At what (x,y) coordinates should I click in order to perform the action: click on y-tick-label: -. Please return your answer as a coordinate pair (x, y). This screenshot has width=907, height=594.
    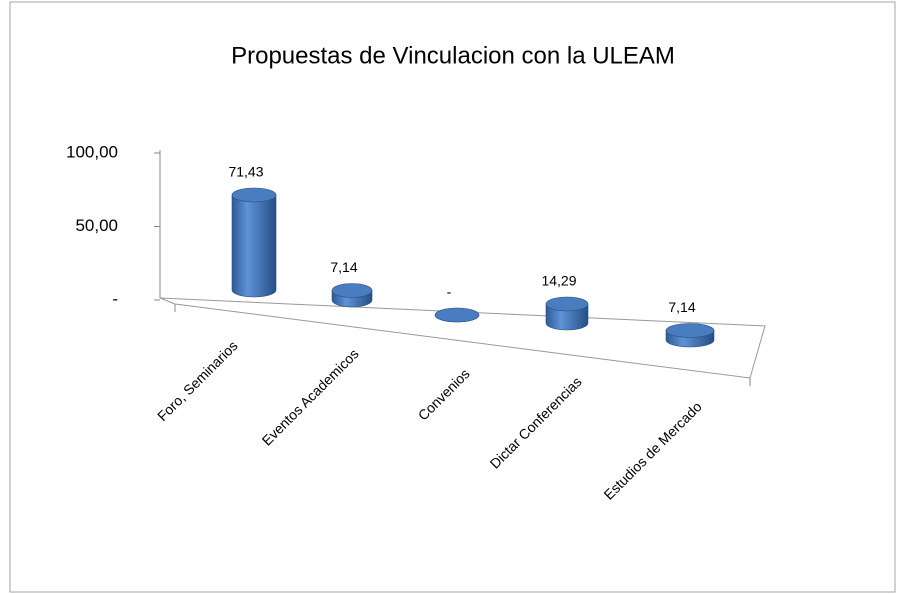
    Looking at the image, I should click on (115, 298).